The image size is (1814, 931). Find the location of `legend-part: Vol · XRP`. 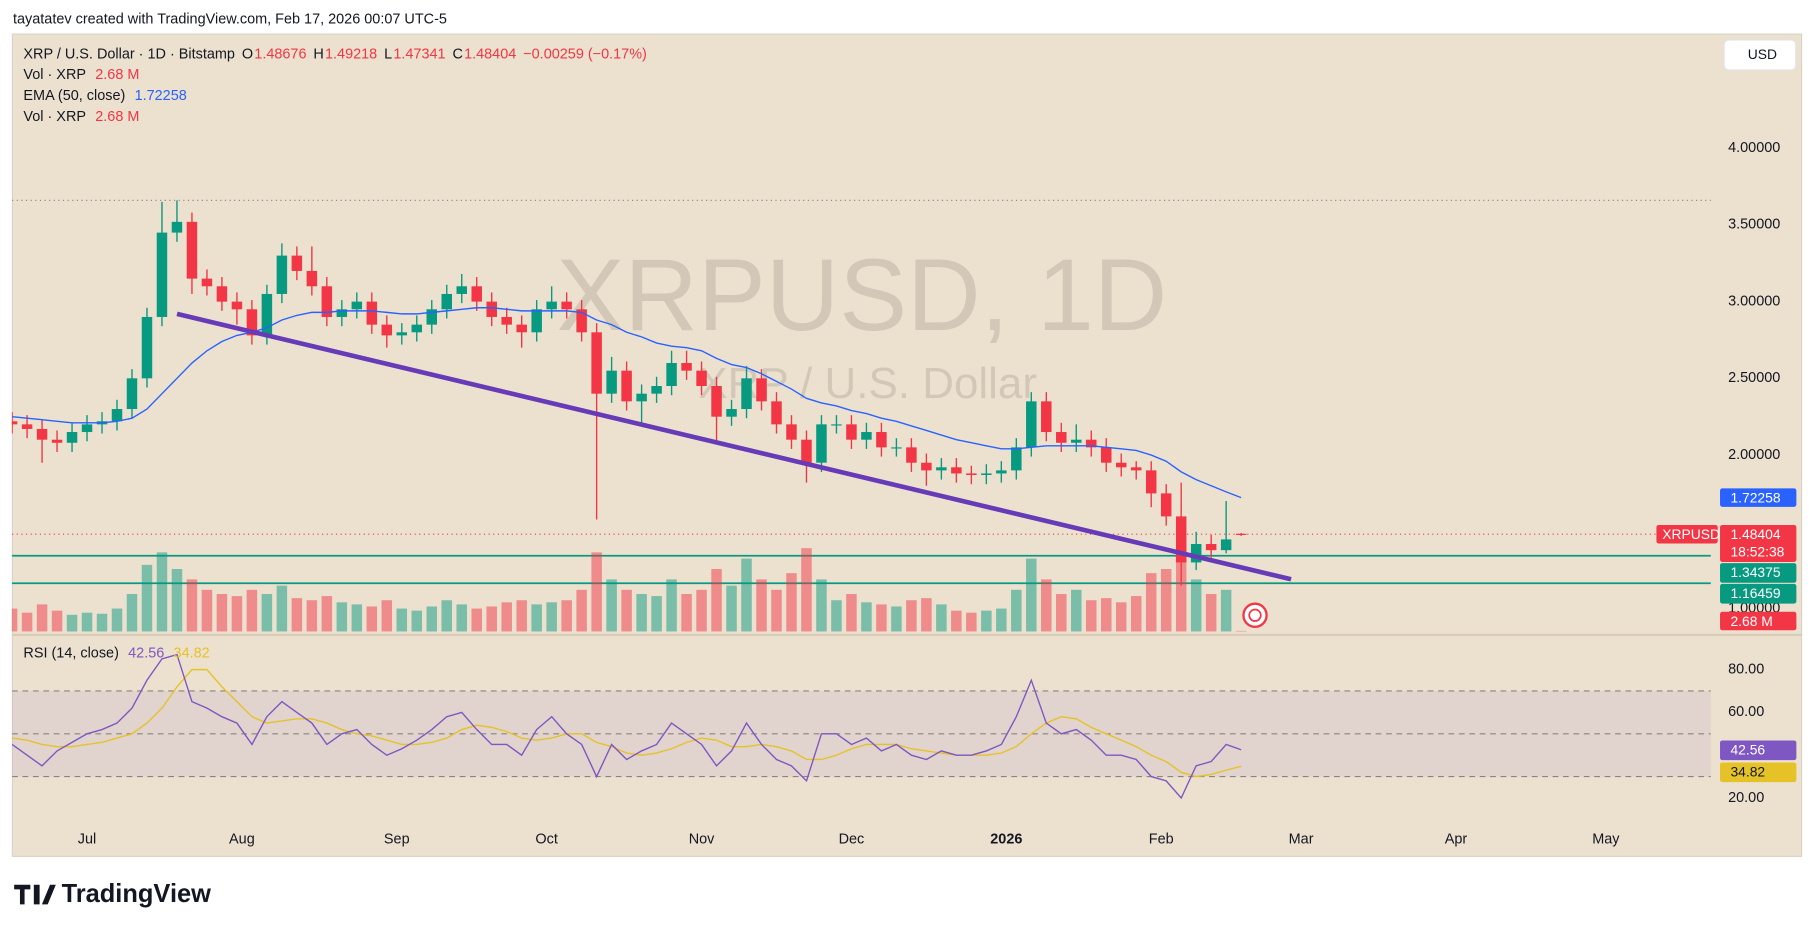

legend-part: Vol · XRP is located at coordinates (54, 75).